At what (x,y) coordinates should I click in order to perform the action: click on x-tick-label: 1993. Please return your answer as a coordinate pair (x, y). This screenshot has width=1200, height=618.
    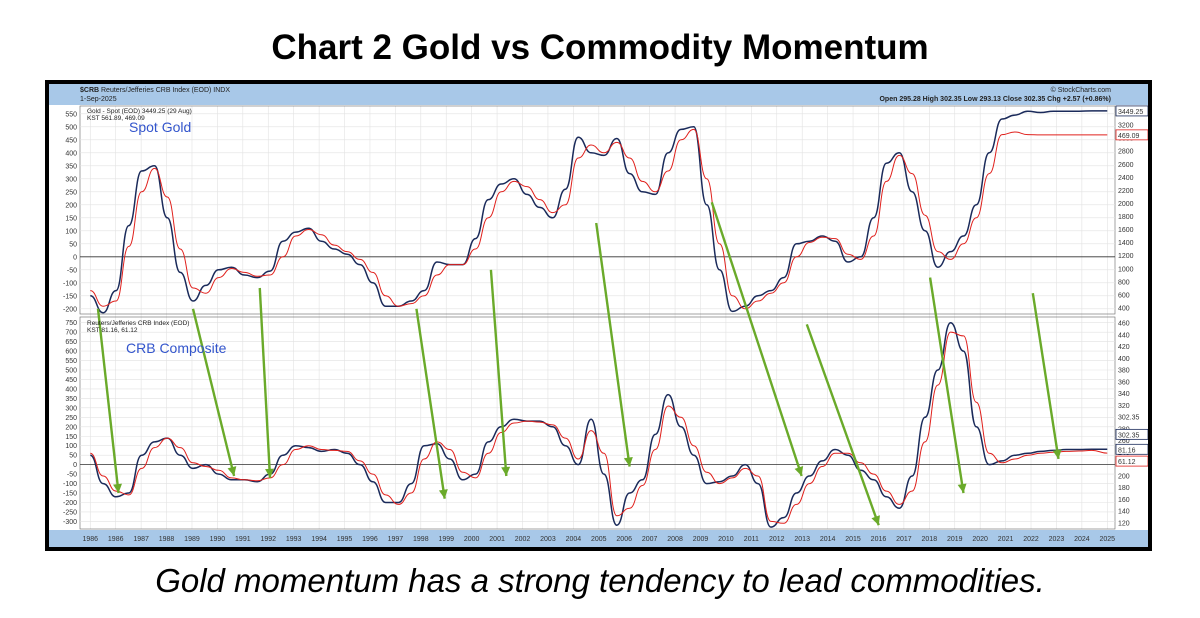
    Looking at the image, I should click on (294, 539).